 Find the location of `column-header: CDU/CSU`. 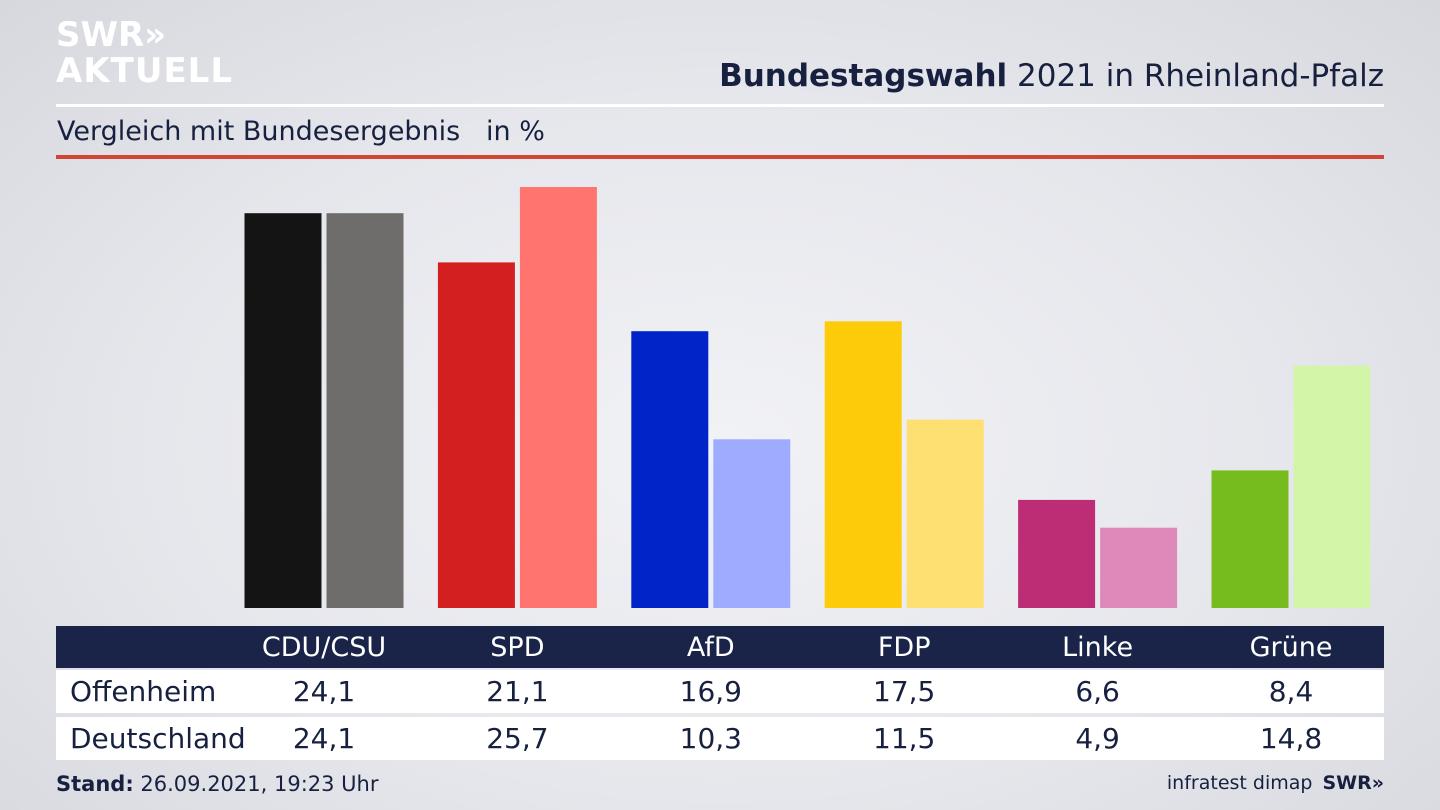

column-header: CDU/CSU is located at coordinates (324, 647).